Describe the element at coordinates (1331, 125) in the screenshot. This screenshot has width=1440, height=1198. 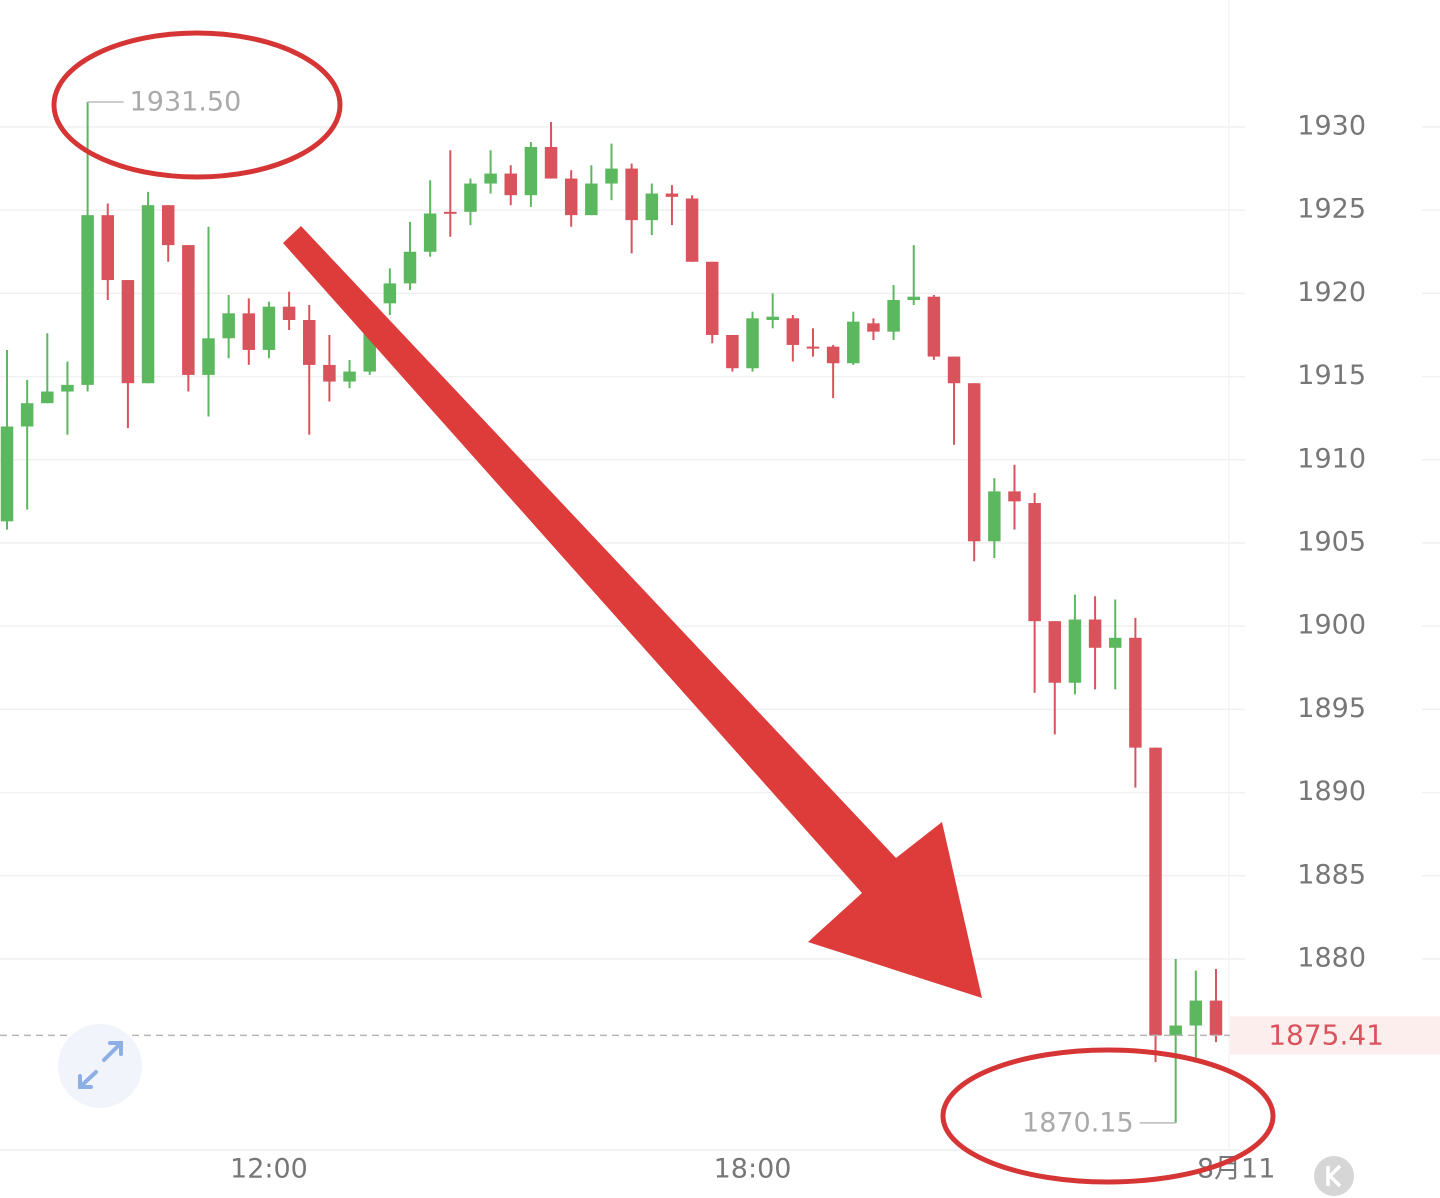
I see `y-tick-label: 1930` at that location.